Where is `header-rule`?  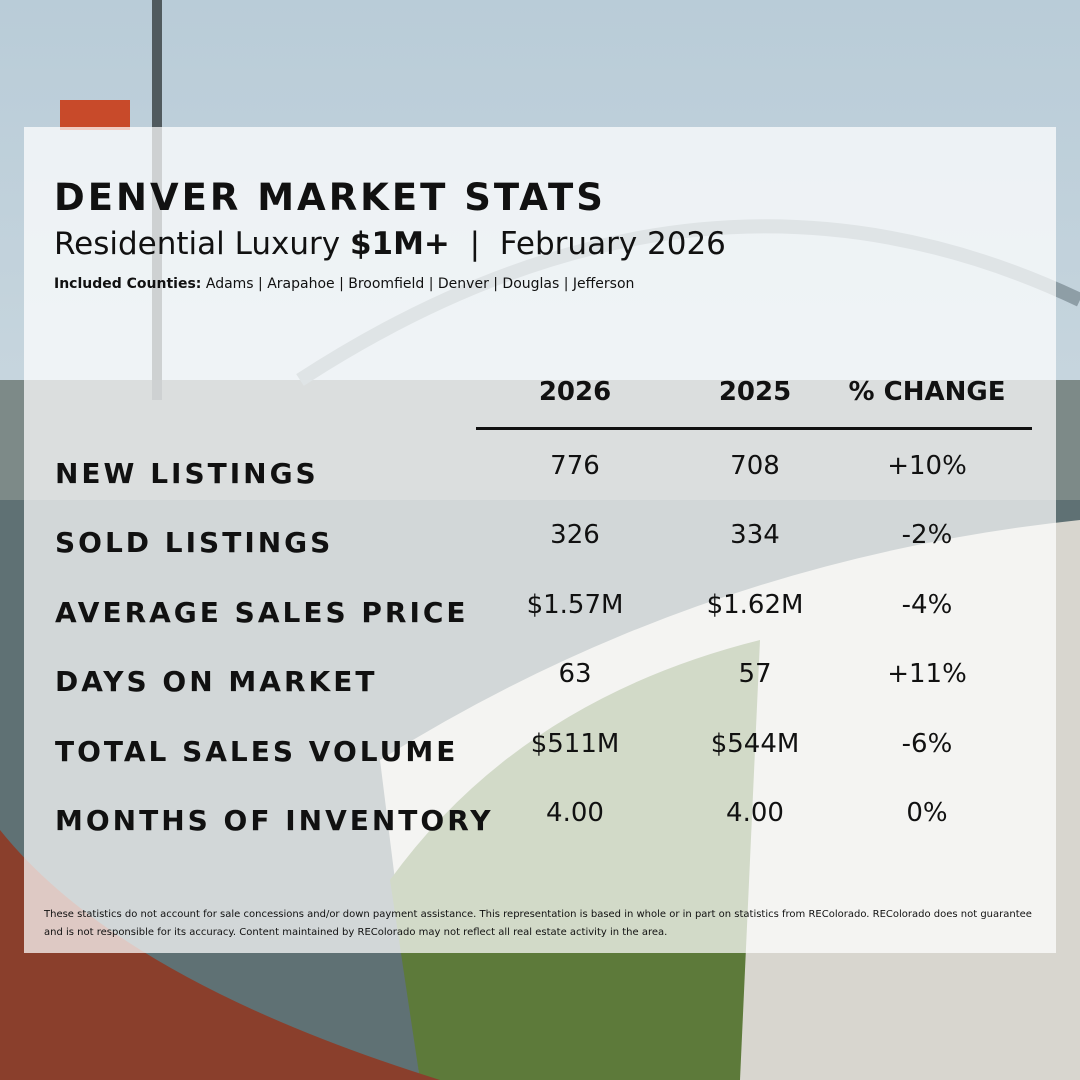 header-rule is located at coordinates (754, 428).